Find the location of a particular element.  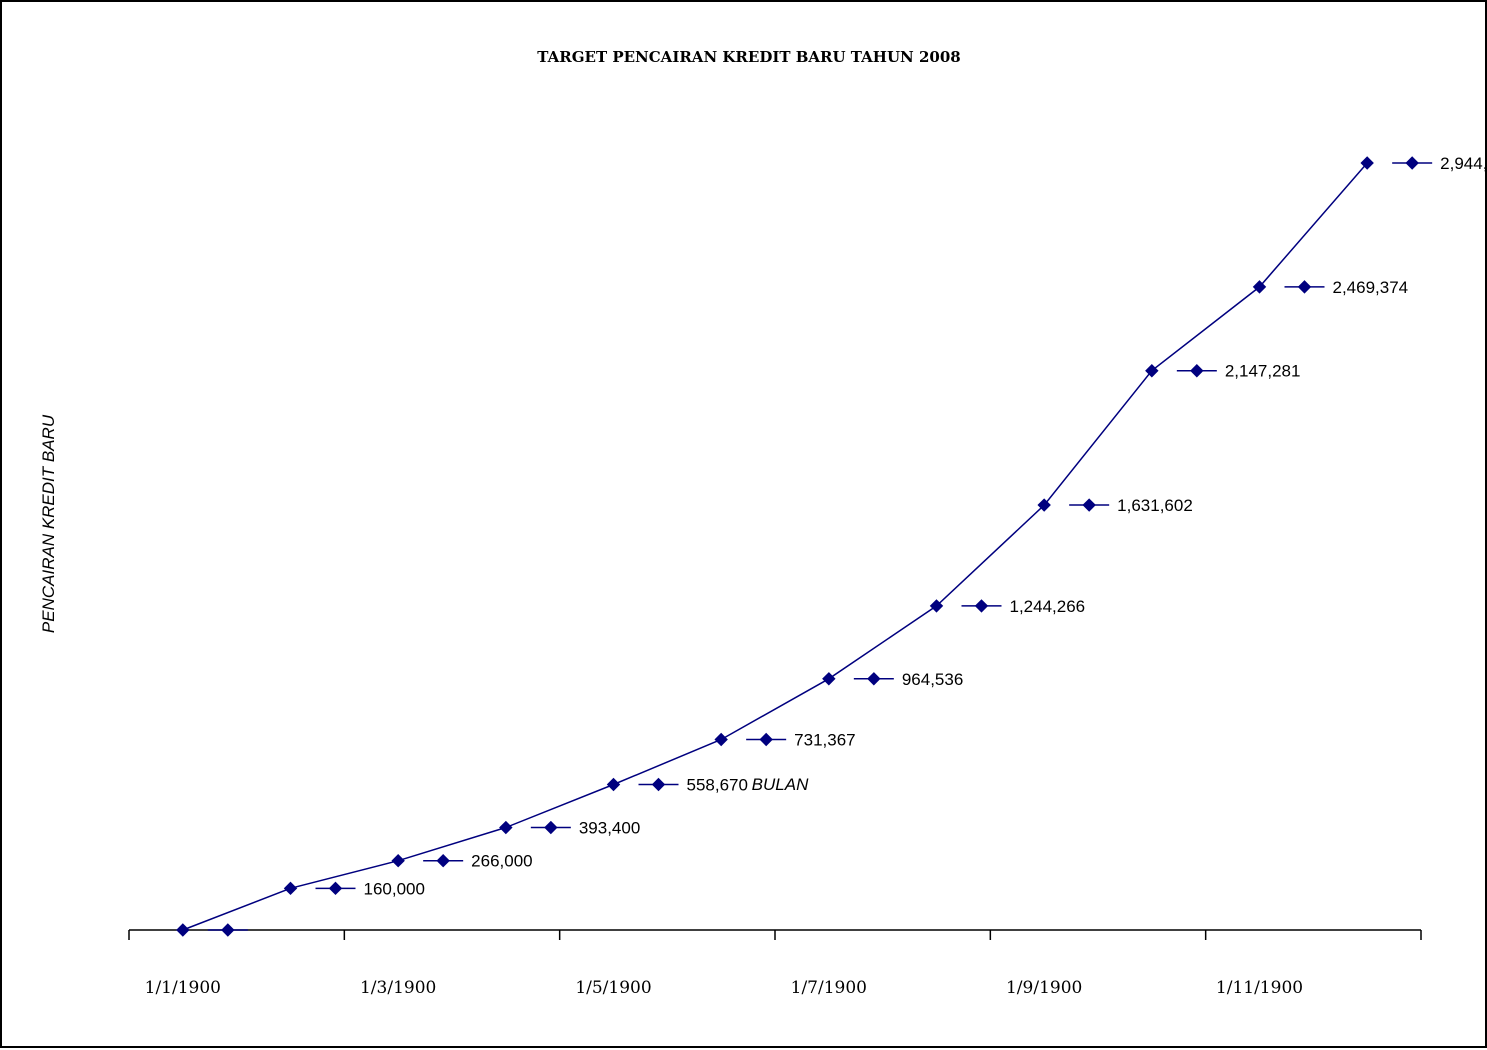

x-tick-label: 1/9/1900 is located at coordinates (1044, 988).